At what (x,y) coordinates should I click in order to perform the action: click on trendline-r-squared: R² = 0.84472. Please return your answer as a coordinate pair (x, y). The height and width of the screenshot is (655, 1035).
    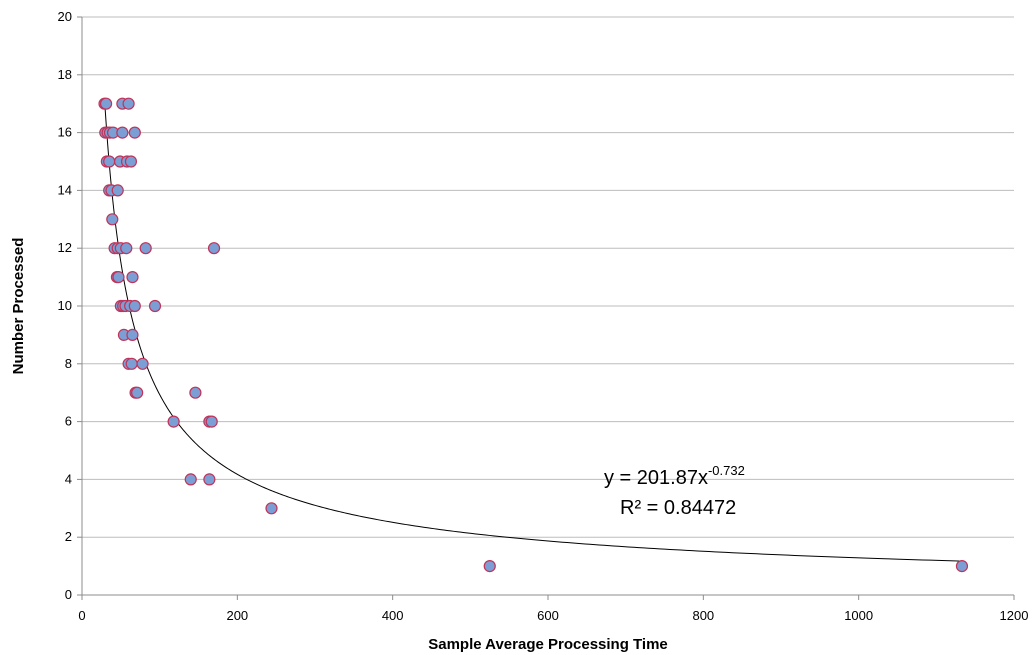
    Looking at the image, I should click on (678, 508).